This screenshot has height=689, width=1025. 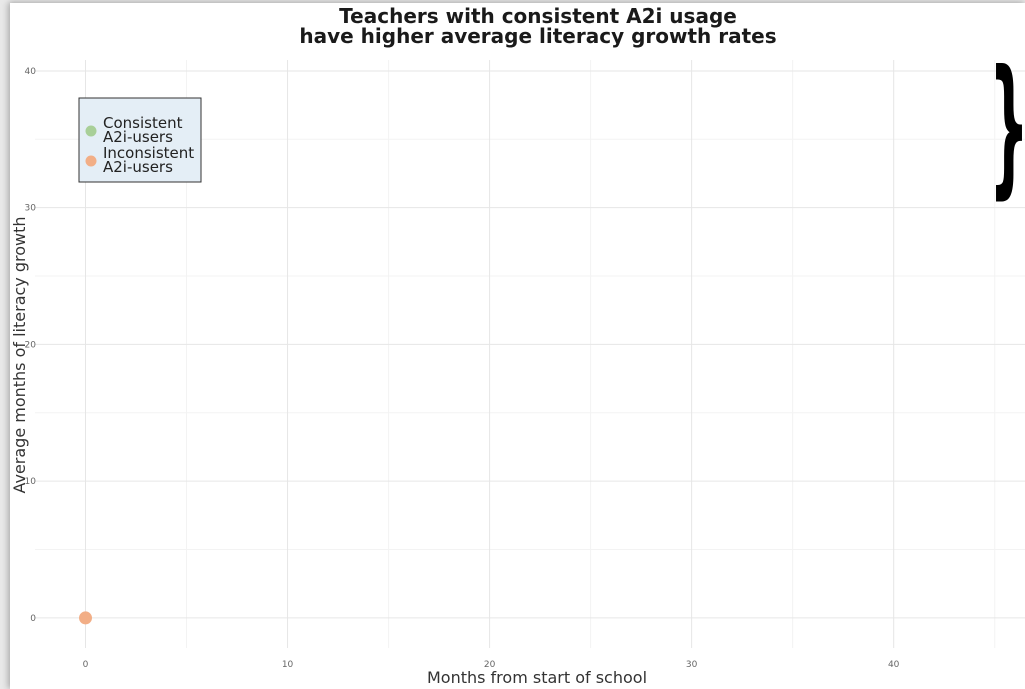 What do you see at coordinates (138, 137) in the screenshot?
I see `legend-label-consistent-line-2: A2i-users` at bounding box center [138, 137].